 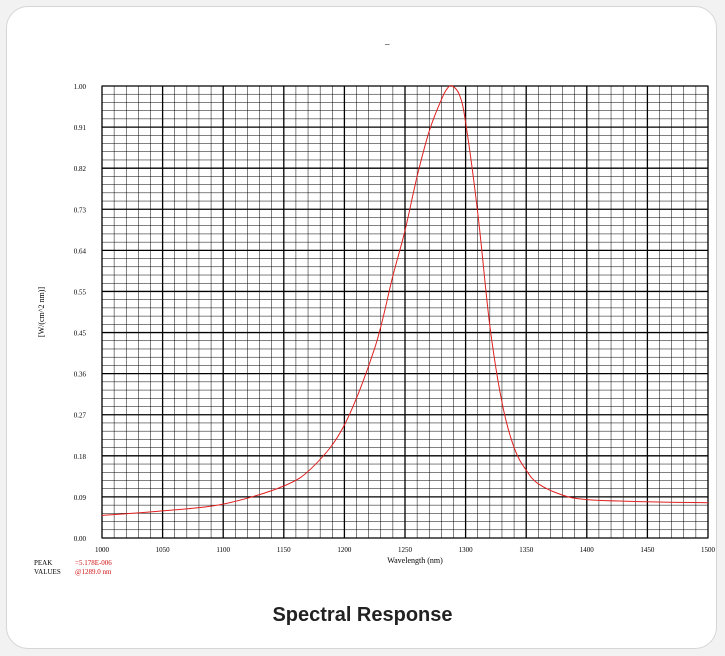 What do you see at coordinates (362, 615) in the screenshot?
I see `chart-caption: Spectral Response` at bounding box center [362, 615].